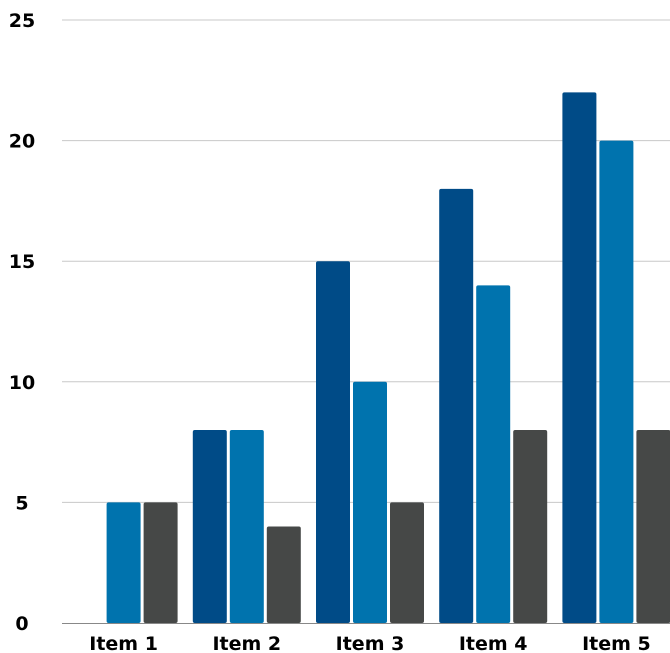 The height and width of the screenshot is (653, 670). Describe the element at coordinates (22, 322) in the screenshot. I see `y-axis-ticks: 0 5 10 15 20 25` at that location.